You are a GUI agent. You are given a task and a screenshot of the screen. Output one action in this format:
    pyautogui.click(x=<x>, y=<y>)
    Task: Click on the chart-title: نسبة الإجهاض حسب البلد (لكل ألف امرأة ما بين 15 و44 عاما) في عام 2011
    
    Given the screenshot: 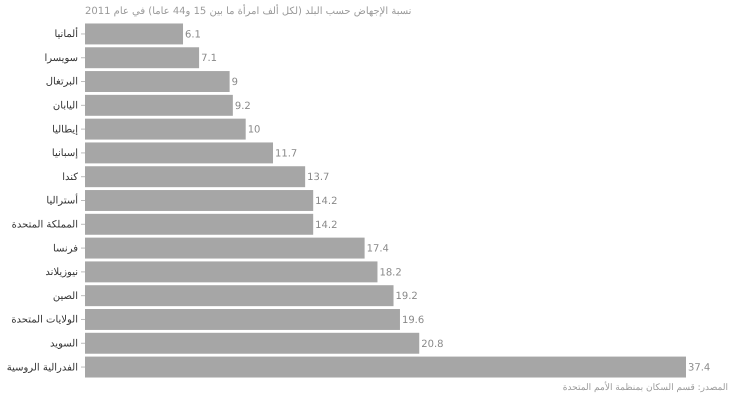 What is the action you would take?
    pyautogui.click(x=248, y=10)
    